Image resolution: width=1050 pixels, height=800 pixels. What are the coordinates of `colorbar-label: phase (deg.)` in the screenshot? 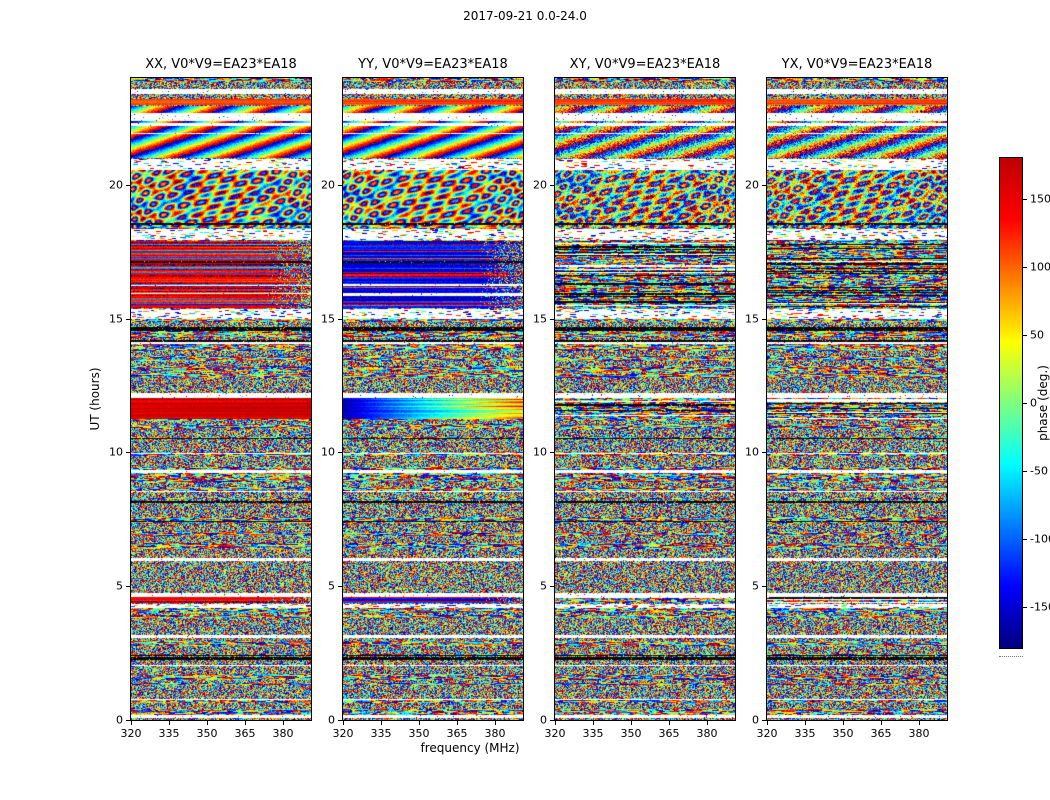 It's located at (1043, 403).